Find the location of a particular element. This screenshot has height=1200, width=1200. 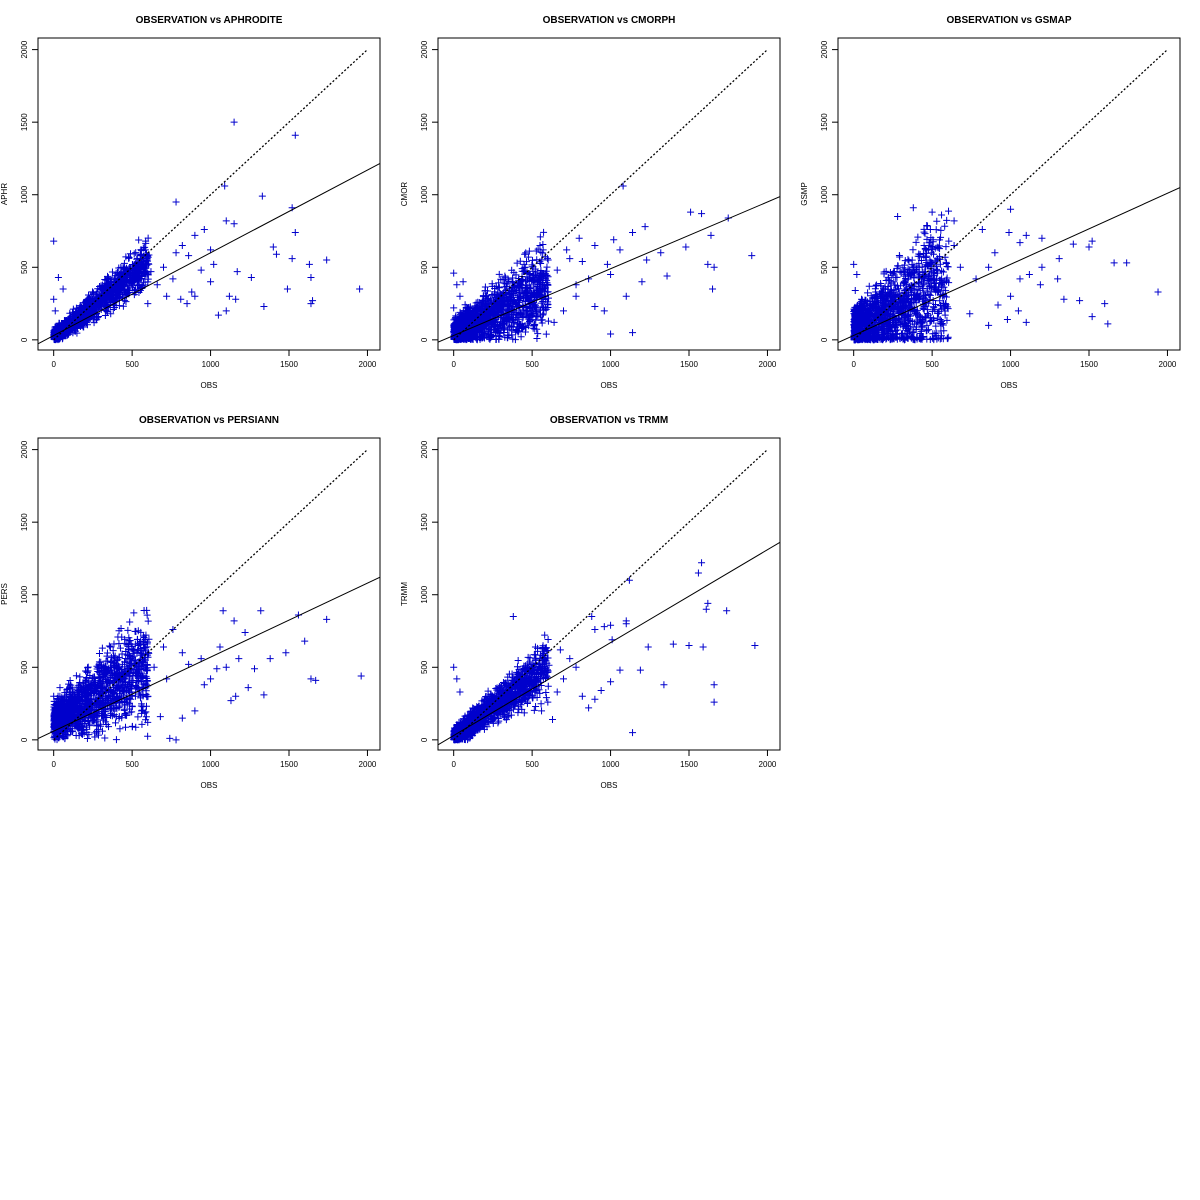

plot-frame is located at coordinates (609, 194).